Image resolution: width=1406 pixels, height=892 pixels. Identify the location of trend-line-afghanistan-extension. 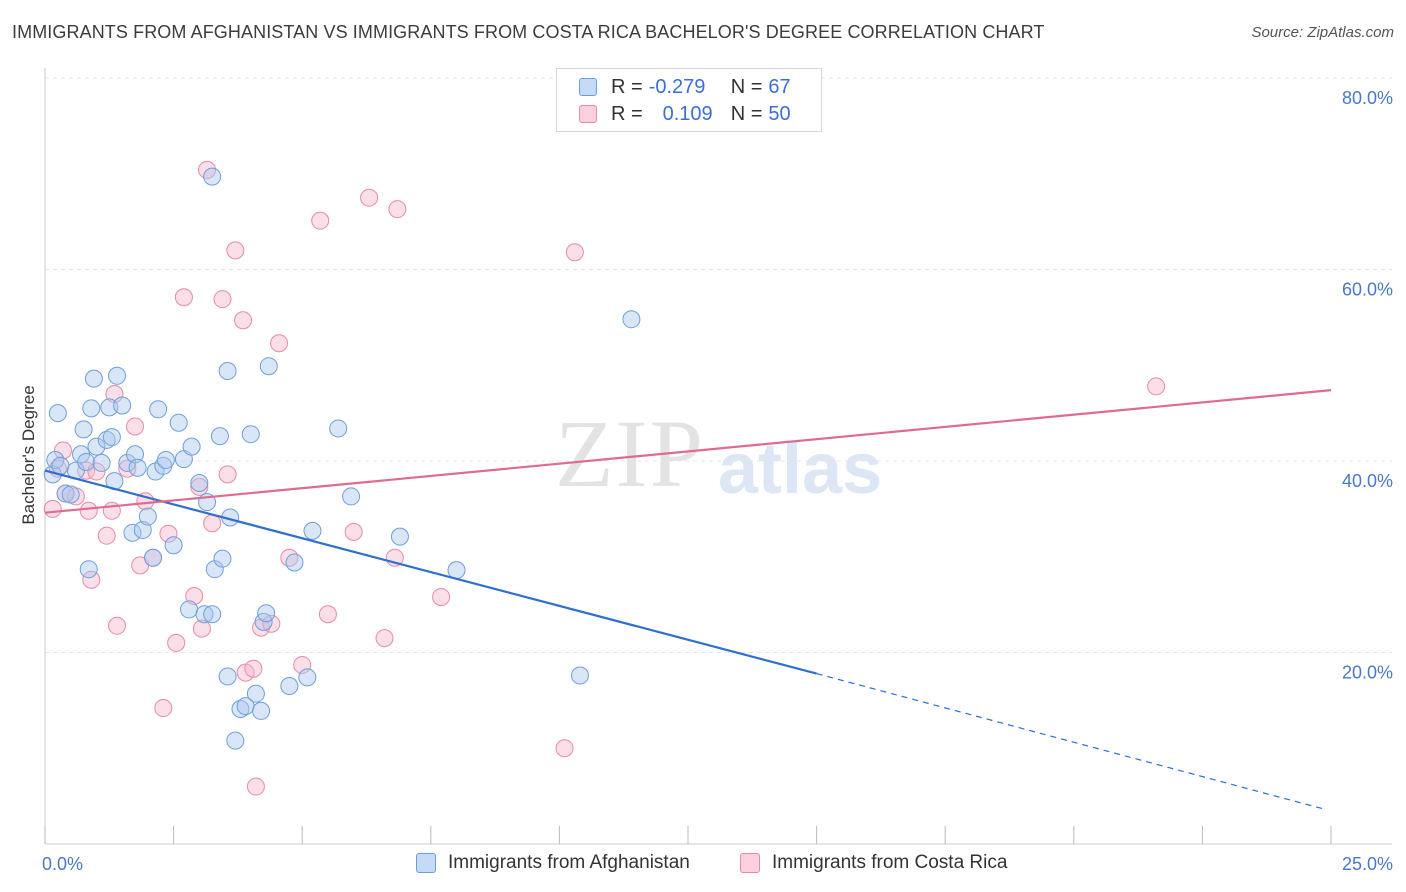
(1071, 741).